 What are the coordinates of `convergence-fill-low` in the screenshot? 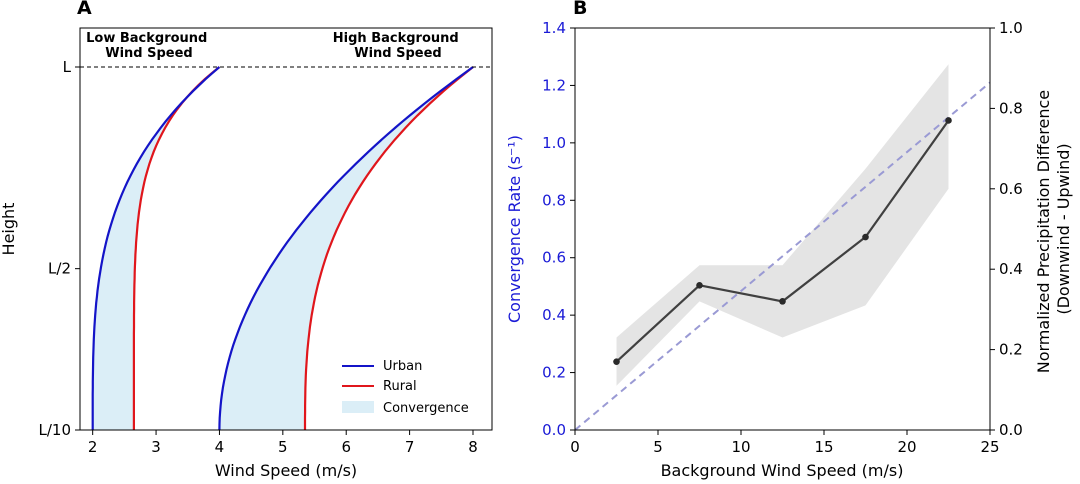 It's located at (156, 248).